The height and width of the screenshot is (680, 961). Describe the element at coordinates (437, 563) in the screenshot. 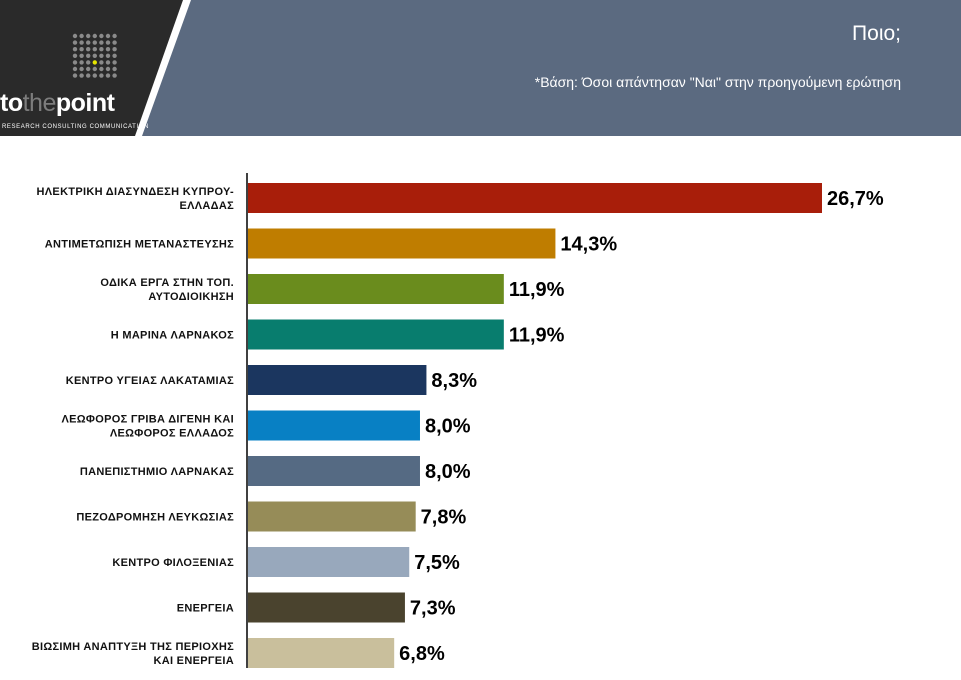

I see `value-label: 7,5%` at that location.